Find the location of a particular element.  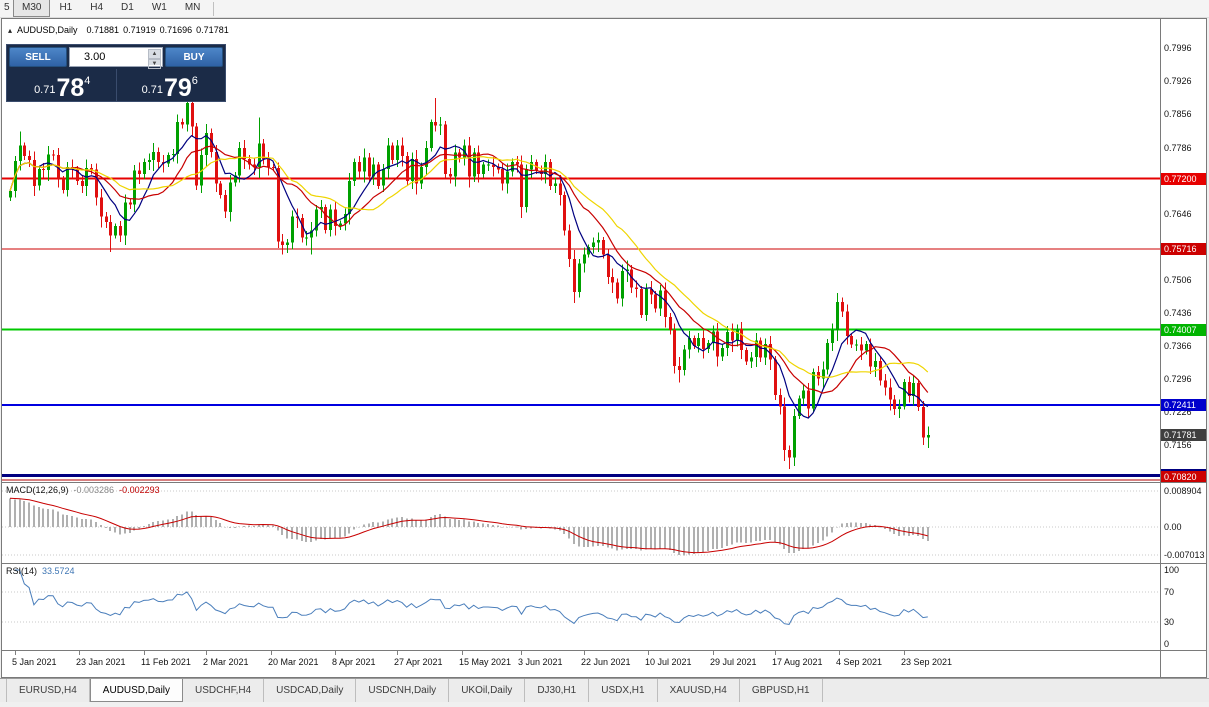

buy-price: 0.71 79 6 is located at coordinates (170, 85).